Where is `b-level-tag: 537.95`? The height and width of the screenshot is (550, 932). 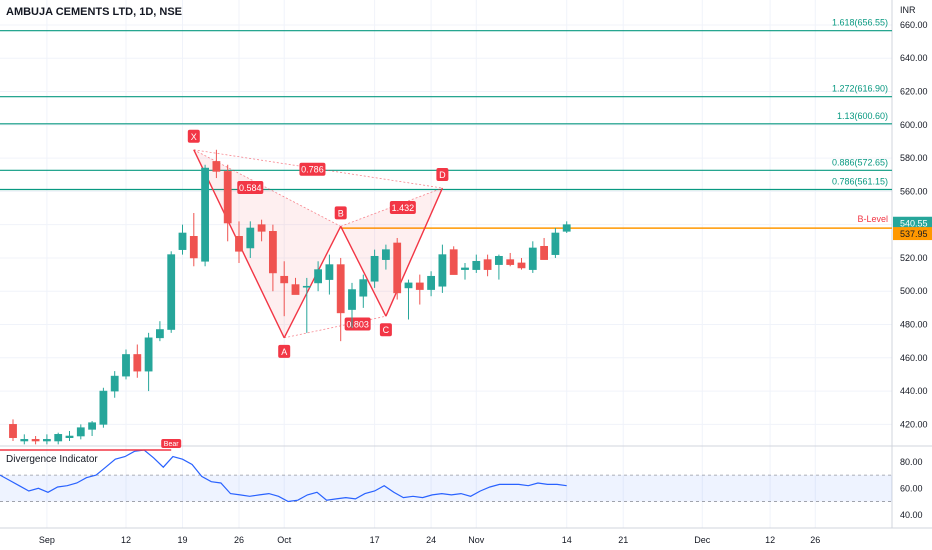
b-level-tag: 537.95 is located at coordinates (914, 234).